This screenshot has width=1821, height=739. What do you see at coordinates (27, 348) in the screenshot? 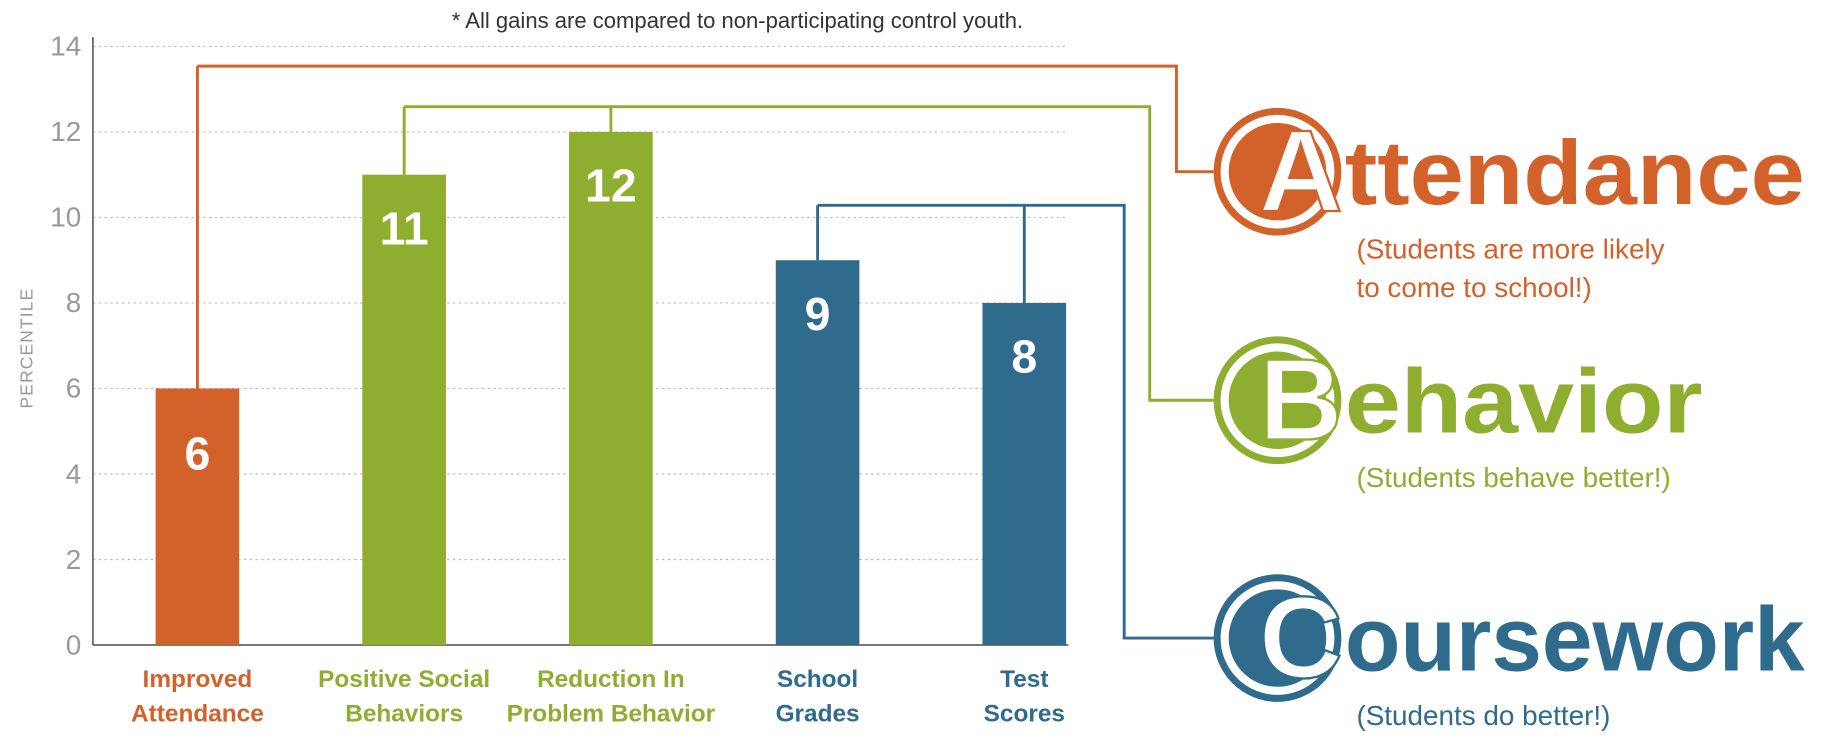
I see `y-axis-label: PERCENTILE` at bounding box center [27, 348].